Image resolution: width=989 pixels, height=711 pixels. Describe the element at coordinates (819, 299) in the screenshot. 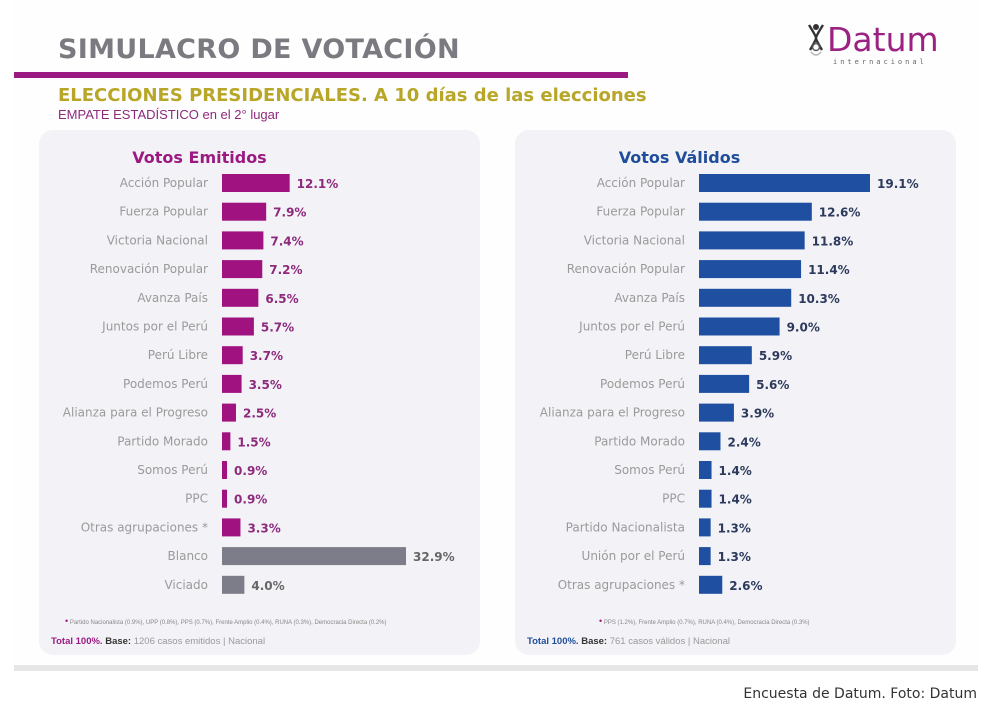

I see `value-label: 10.3%` at that location.